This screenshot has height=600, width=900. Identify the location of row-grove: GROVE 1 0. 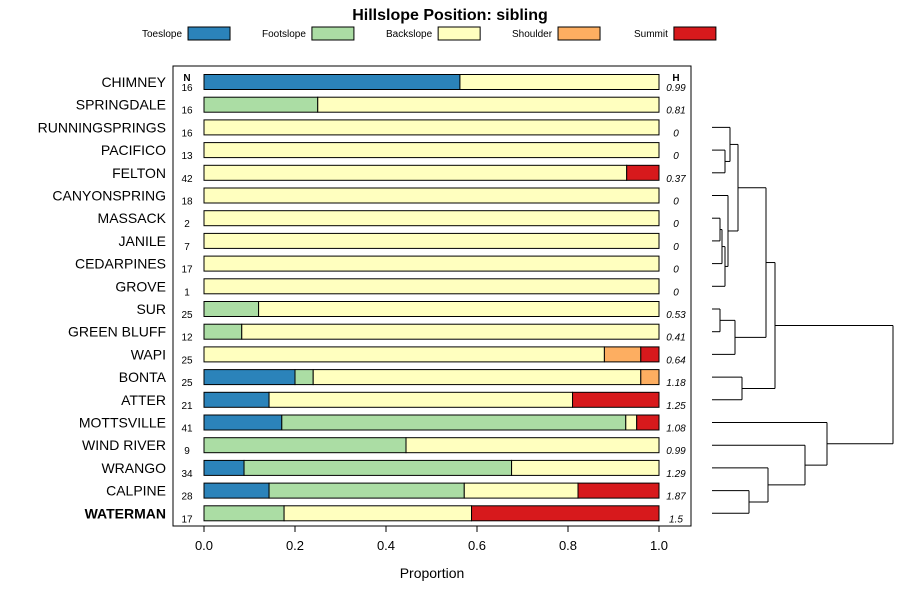
(397, 288).